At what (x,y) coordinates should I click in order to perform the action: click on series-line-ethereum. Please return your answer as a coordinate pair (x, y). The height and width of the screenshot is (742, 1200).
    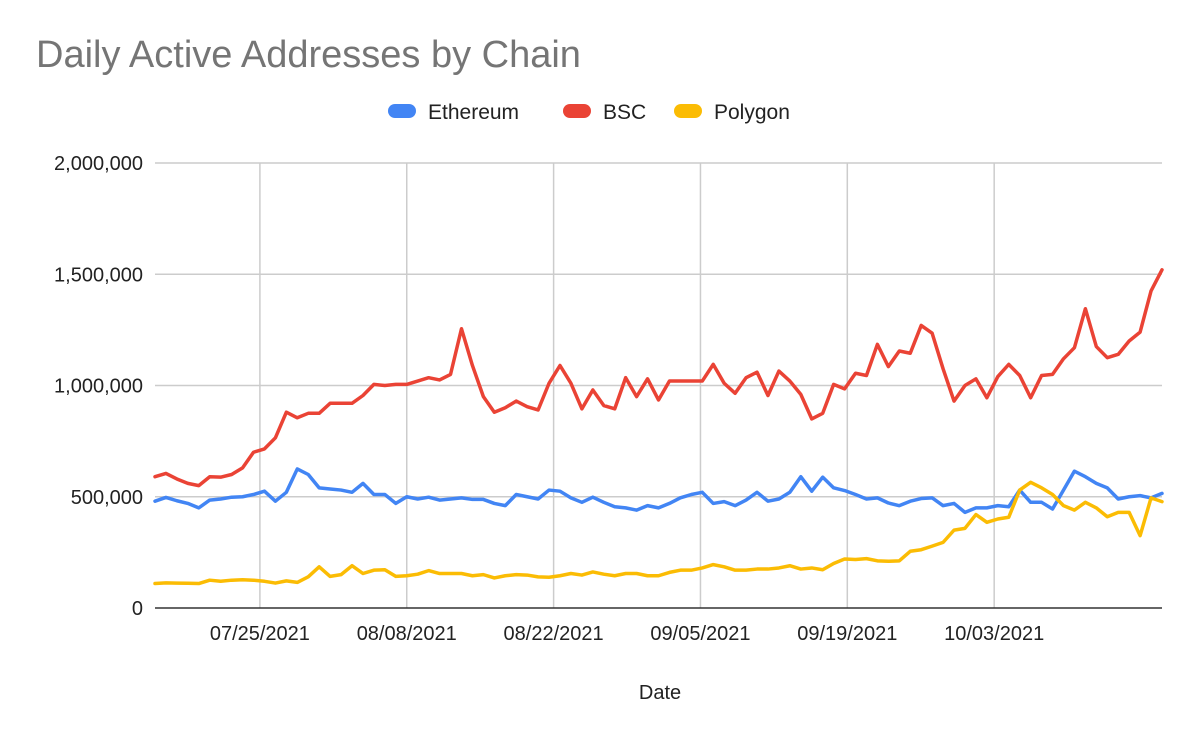
    Looking at the image, I should click on (658, 491).